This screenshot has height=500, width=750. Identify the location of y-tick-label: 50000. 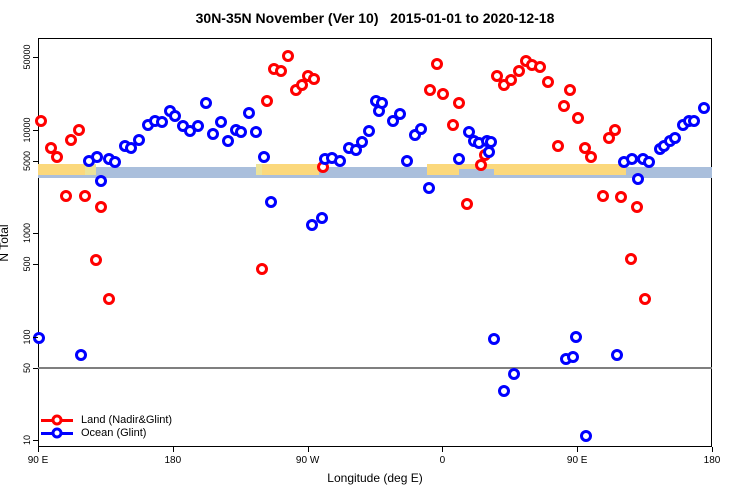
(27, 57).